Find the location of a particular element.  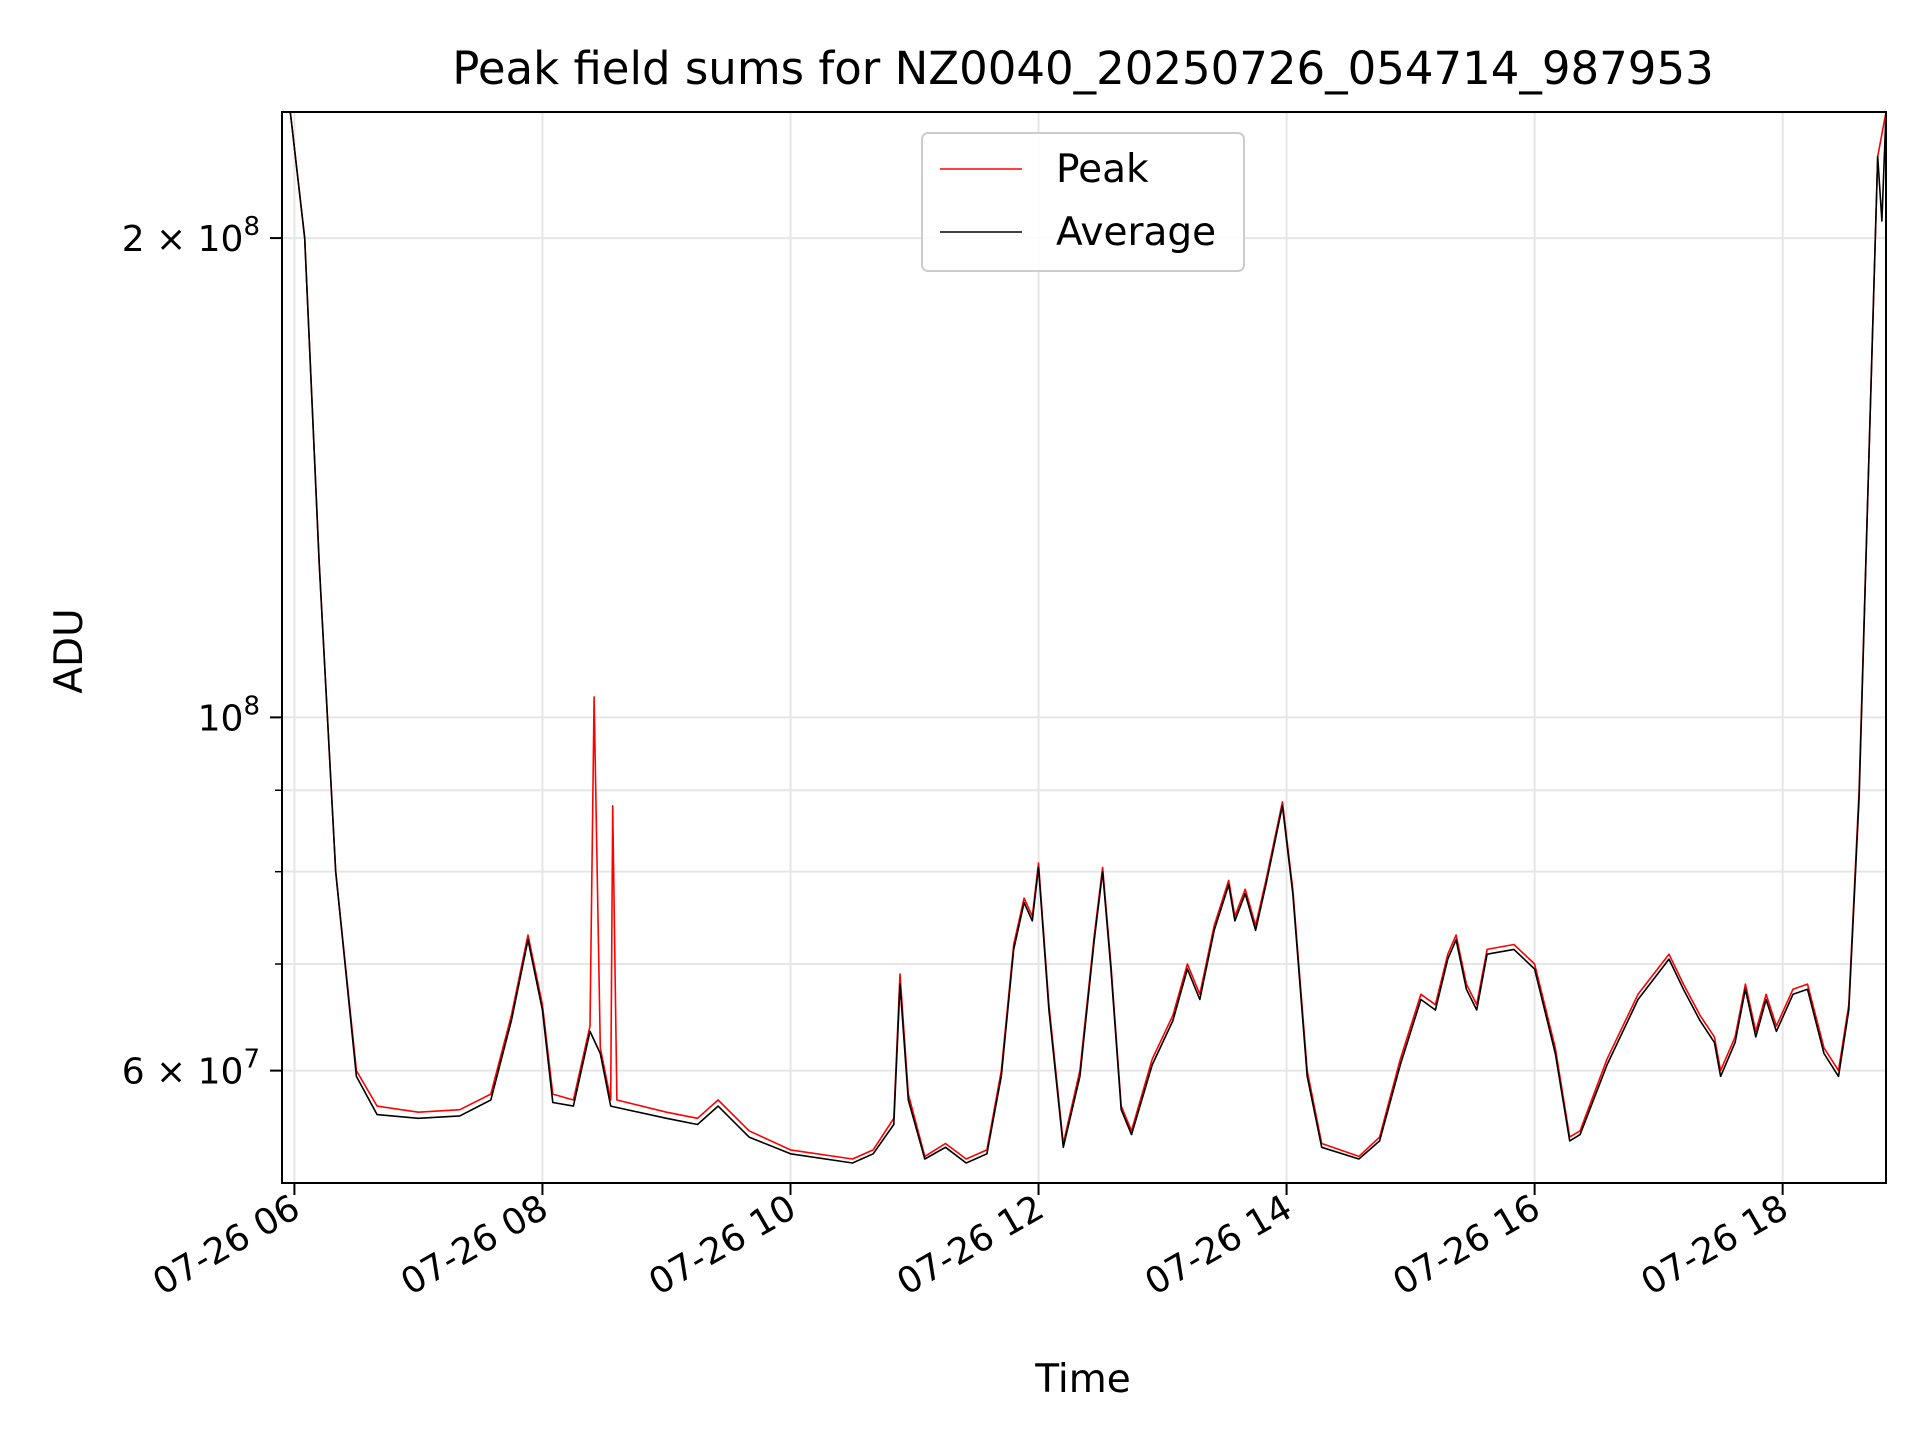

legend-label-peak: Peak is located at coordinates (1102, 169).